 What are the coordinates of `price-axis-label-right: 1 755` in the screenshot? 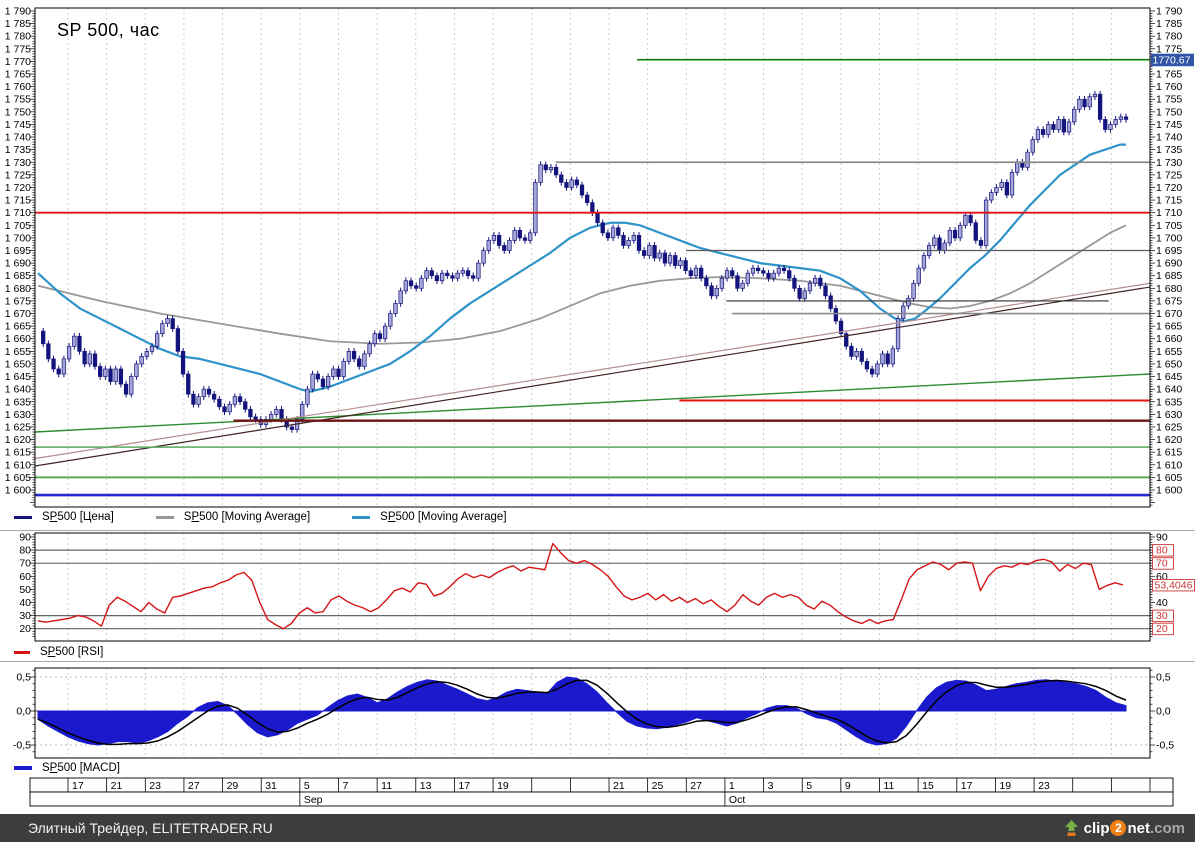 It's located at (1169, 100).